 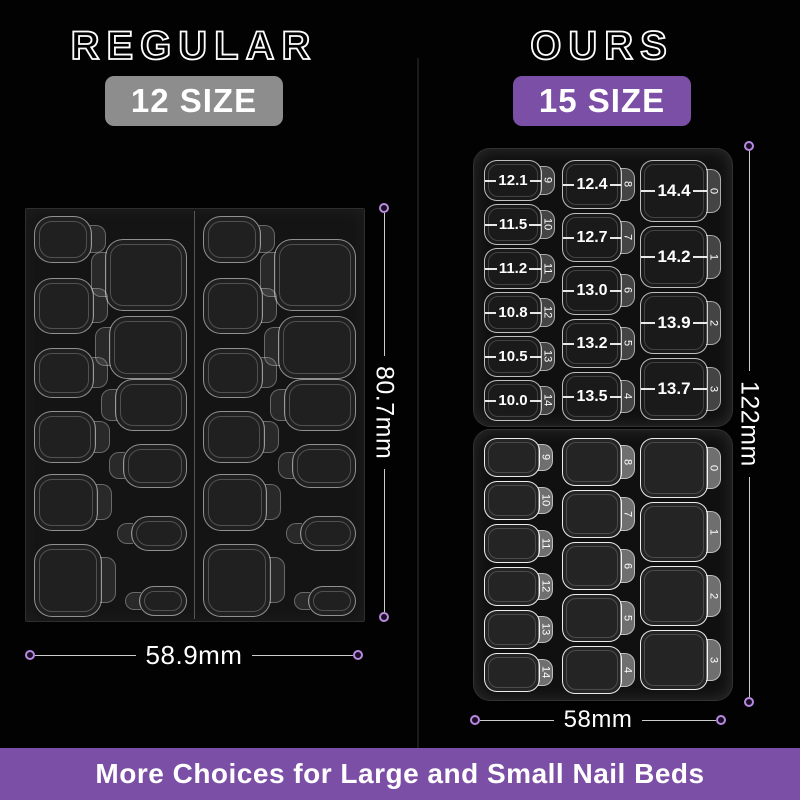 I want to click on tab-size-number: 1, so click(x=713, y=257).